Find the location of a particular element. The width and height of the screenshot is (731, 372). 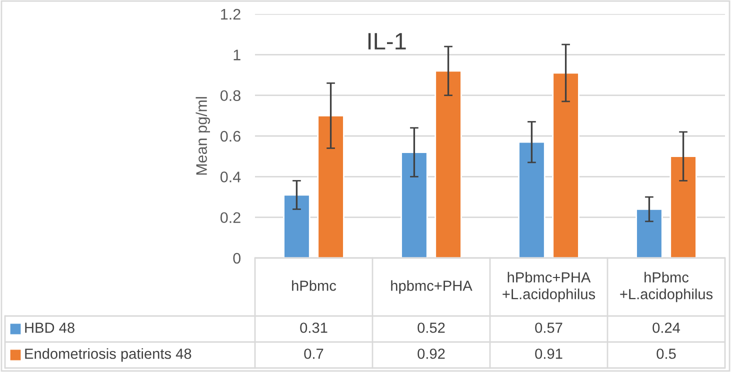

y-tick-label: 0 is located at coordinates (237, 258).